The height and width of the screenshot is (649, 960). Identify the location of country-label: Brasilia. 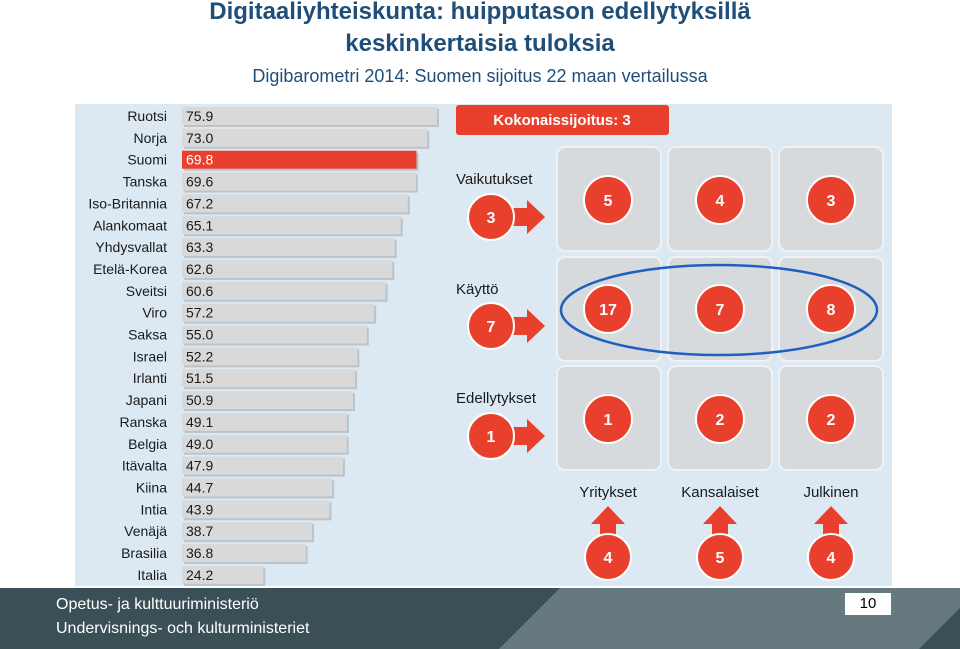
(144, 553).